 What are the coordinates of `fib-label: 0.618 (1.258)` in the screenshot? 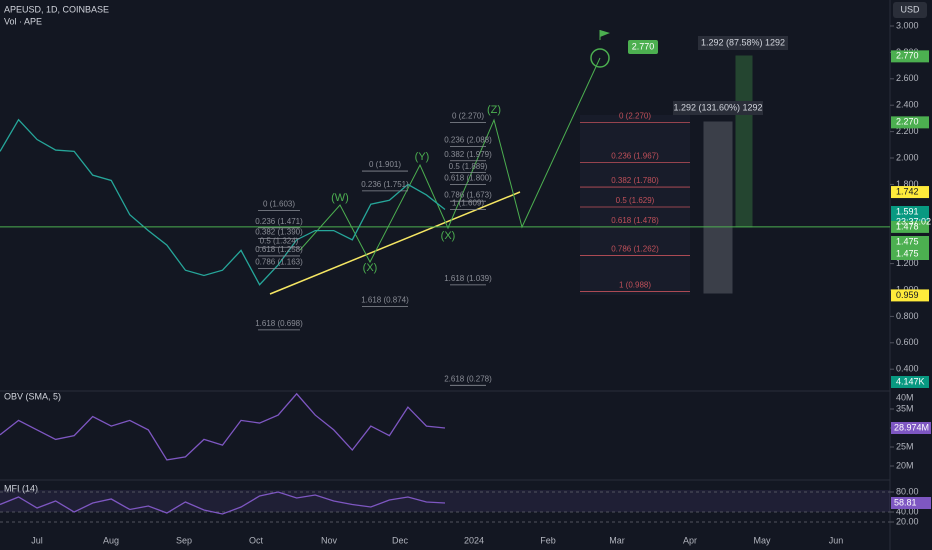 It's located at (279, 249).